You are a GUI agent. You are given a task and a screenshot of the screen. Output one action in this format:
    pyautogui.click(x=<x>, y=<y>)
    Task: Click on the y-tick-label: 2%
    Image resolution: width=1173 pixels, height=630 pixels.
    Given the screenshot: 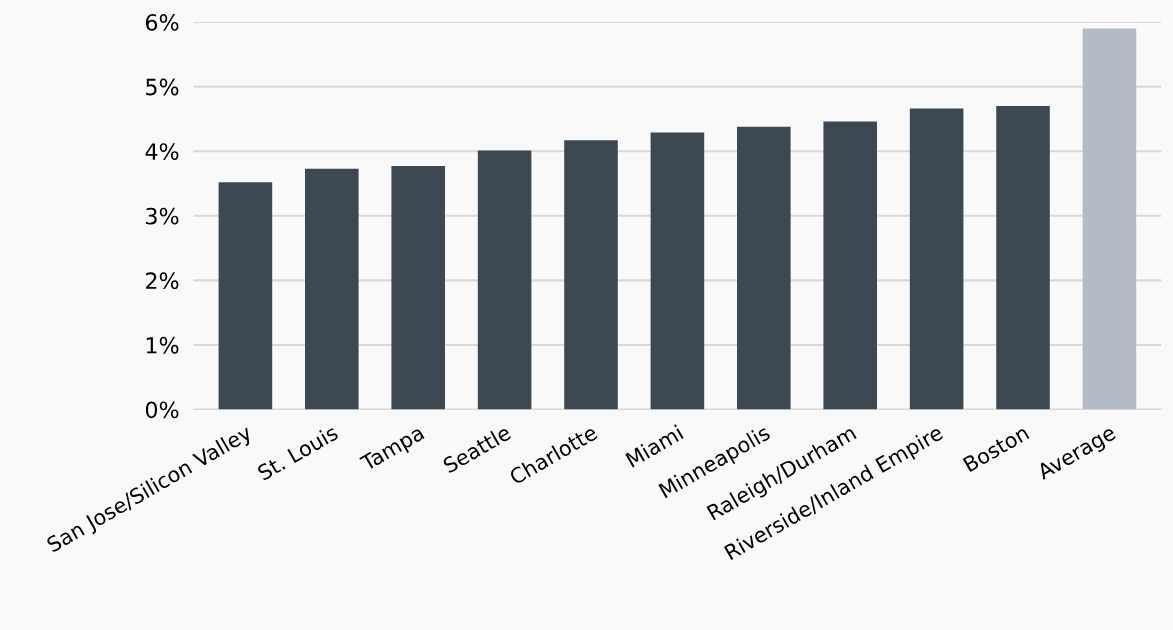 What is the action you would take?
    pyautogui.click(x=162, y=281)
    